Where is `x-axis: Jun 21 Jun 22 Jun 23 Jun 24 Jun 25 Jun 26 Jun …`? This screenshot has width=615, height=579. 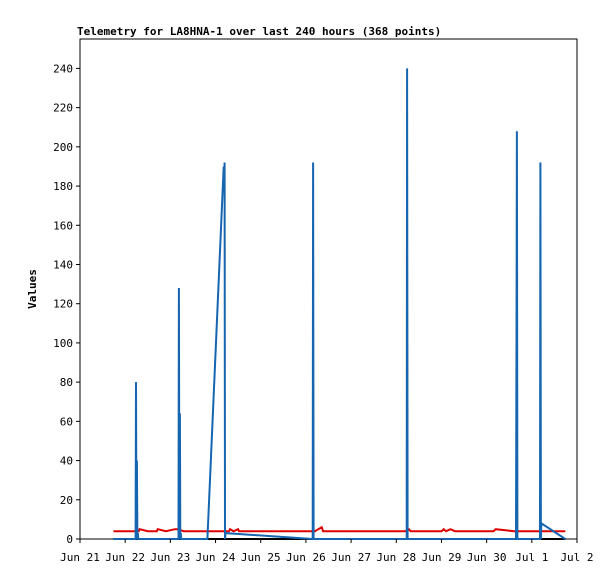
x-axis: Jun 21 Jun 22 Jun 23 Jun 24 Jun 25 Jun 26 Jun … is located at coordinates (327, 551).